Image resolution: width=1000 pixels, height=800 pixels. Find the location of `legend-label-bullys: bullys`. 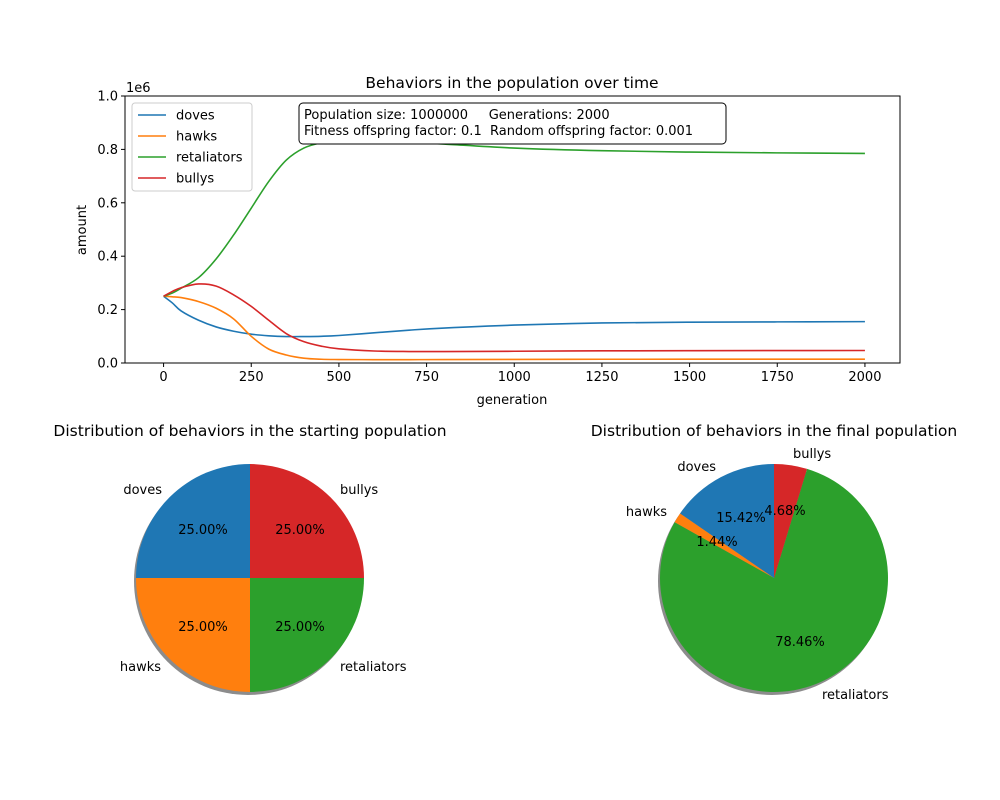

legend-label-bullys: bullys is located at coordinates (195, 179).